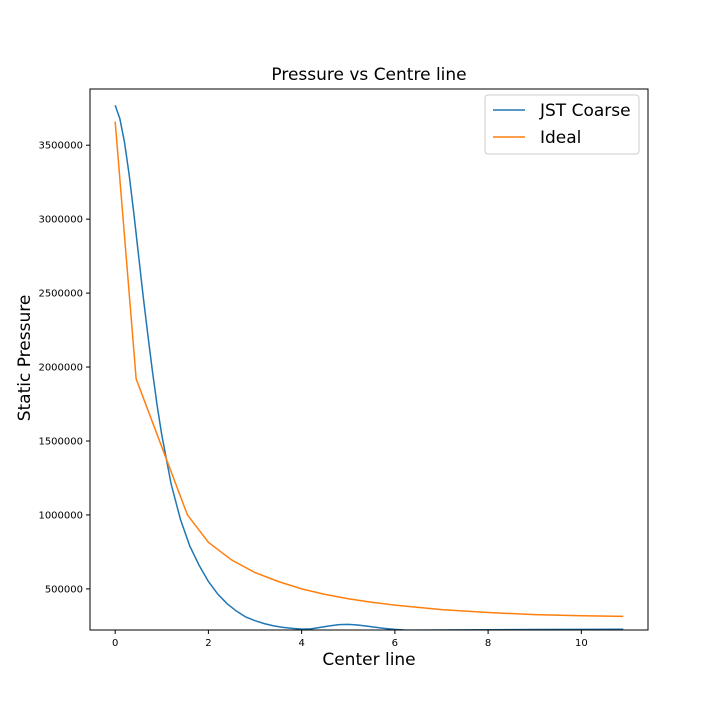 The image size is (720, 725). What do you see at coordinates (301, 643) in the screenshot?
I see `x-tick-label: 4` at bounding box center [301, 643].